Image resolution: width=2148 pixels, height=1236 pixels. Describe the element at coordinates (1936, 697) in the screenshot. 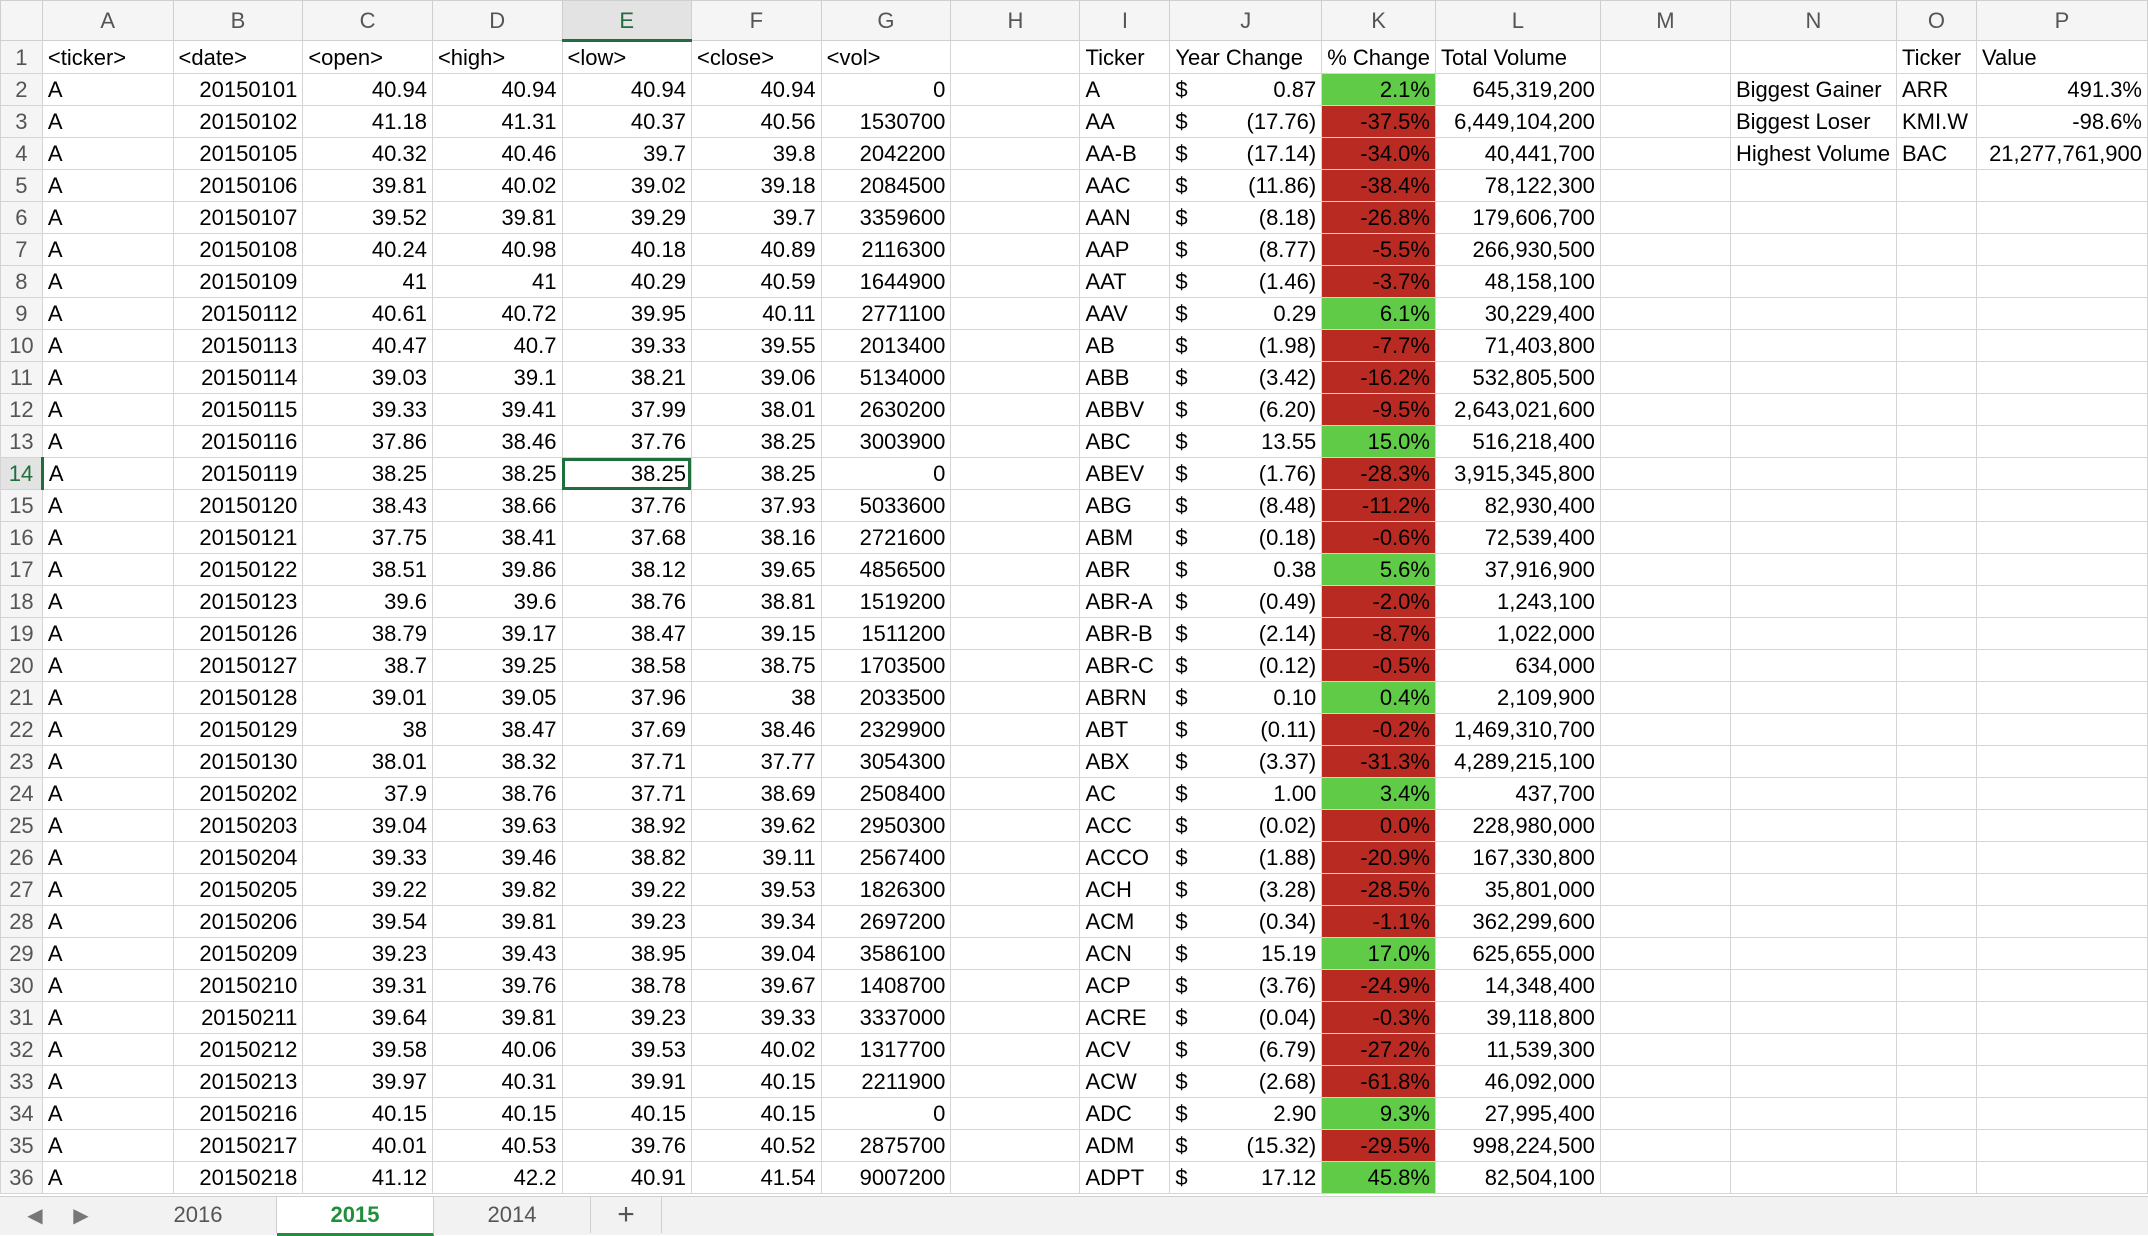

I see `cell-o21` at that location.